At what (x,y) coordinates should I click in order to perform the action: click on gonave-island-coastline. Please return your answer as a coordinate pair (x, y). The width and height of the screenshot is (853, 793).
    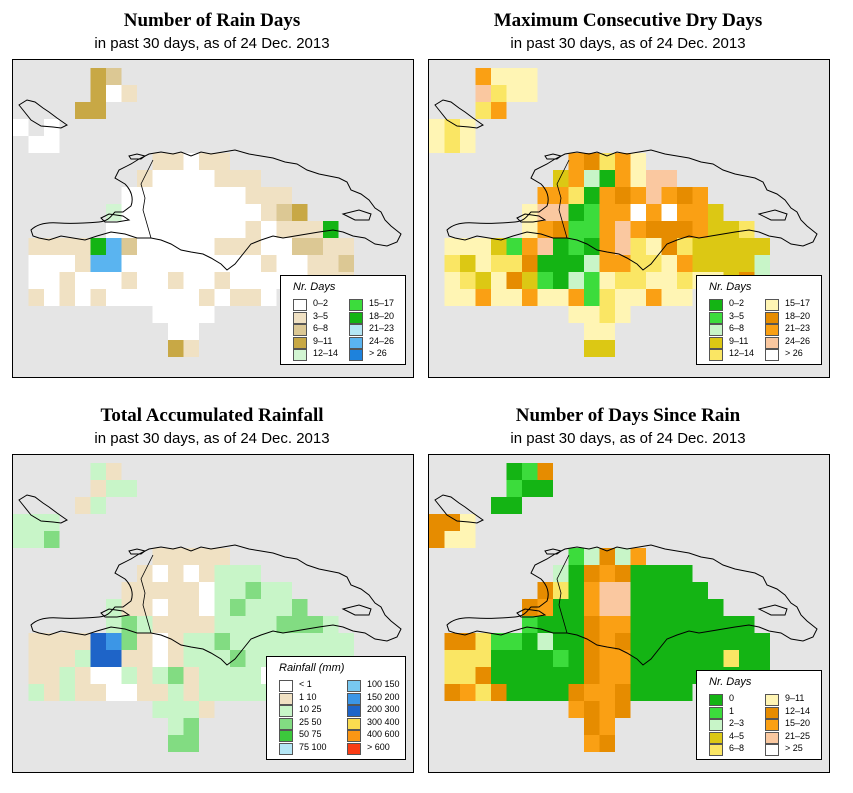
    Looking at the image, I should click on (531, 613).